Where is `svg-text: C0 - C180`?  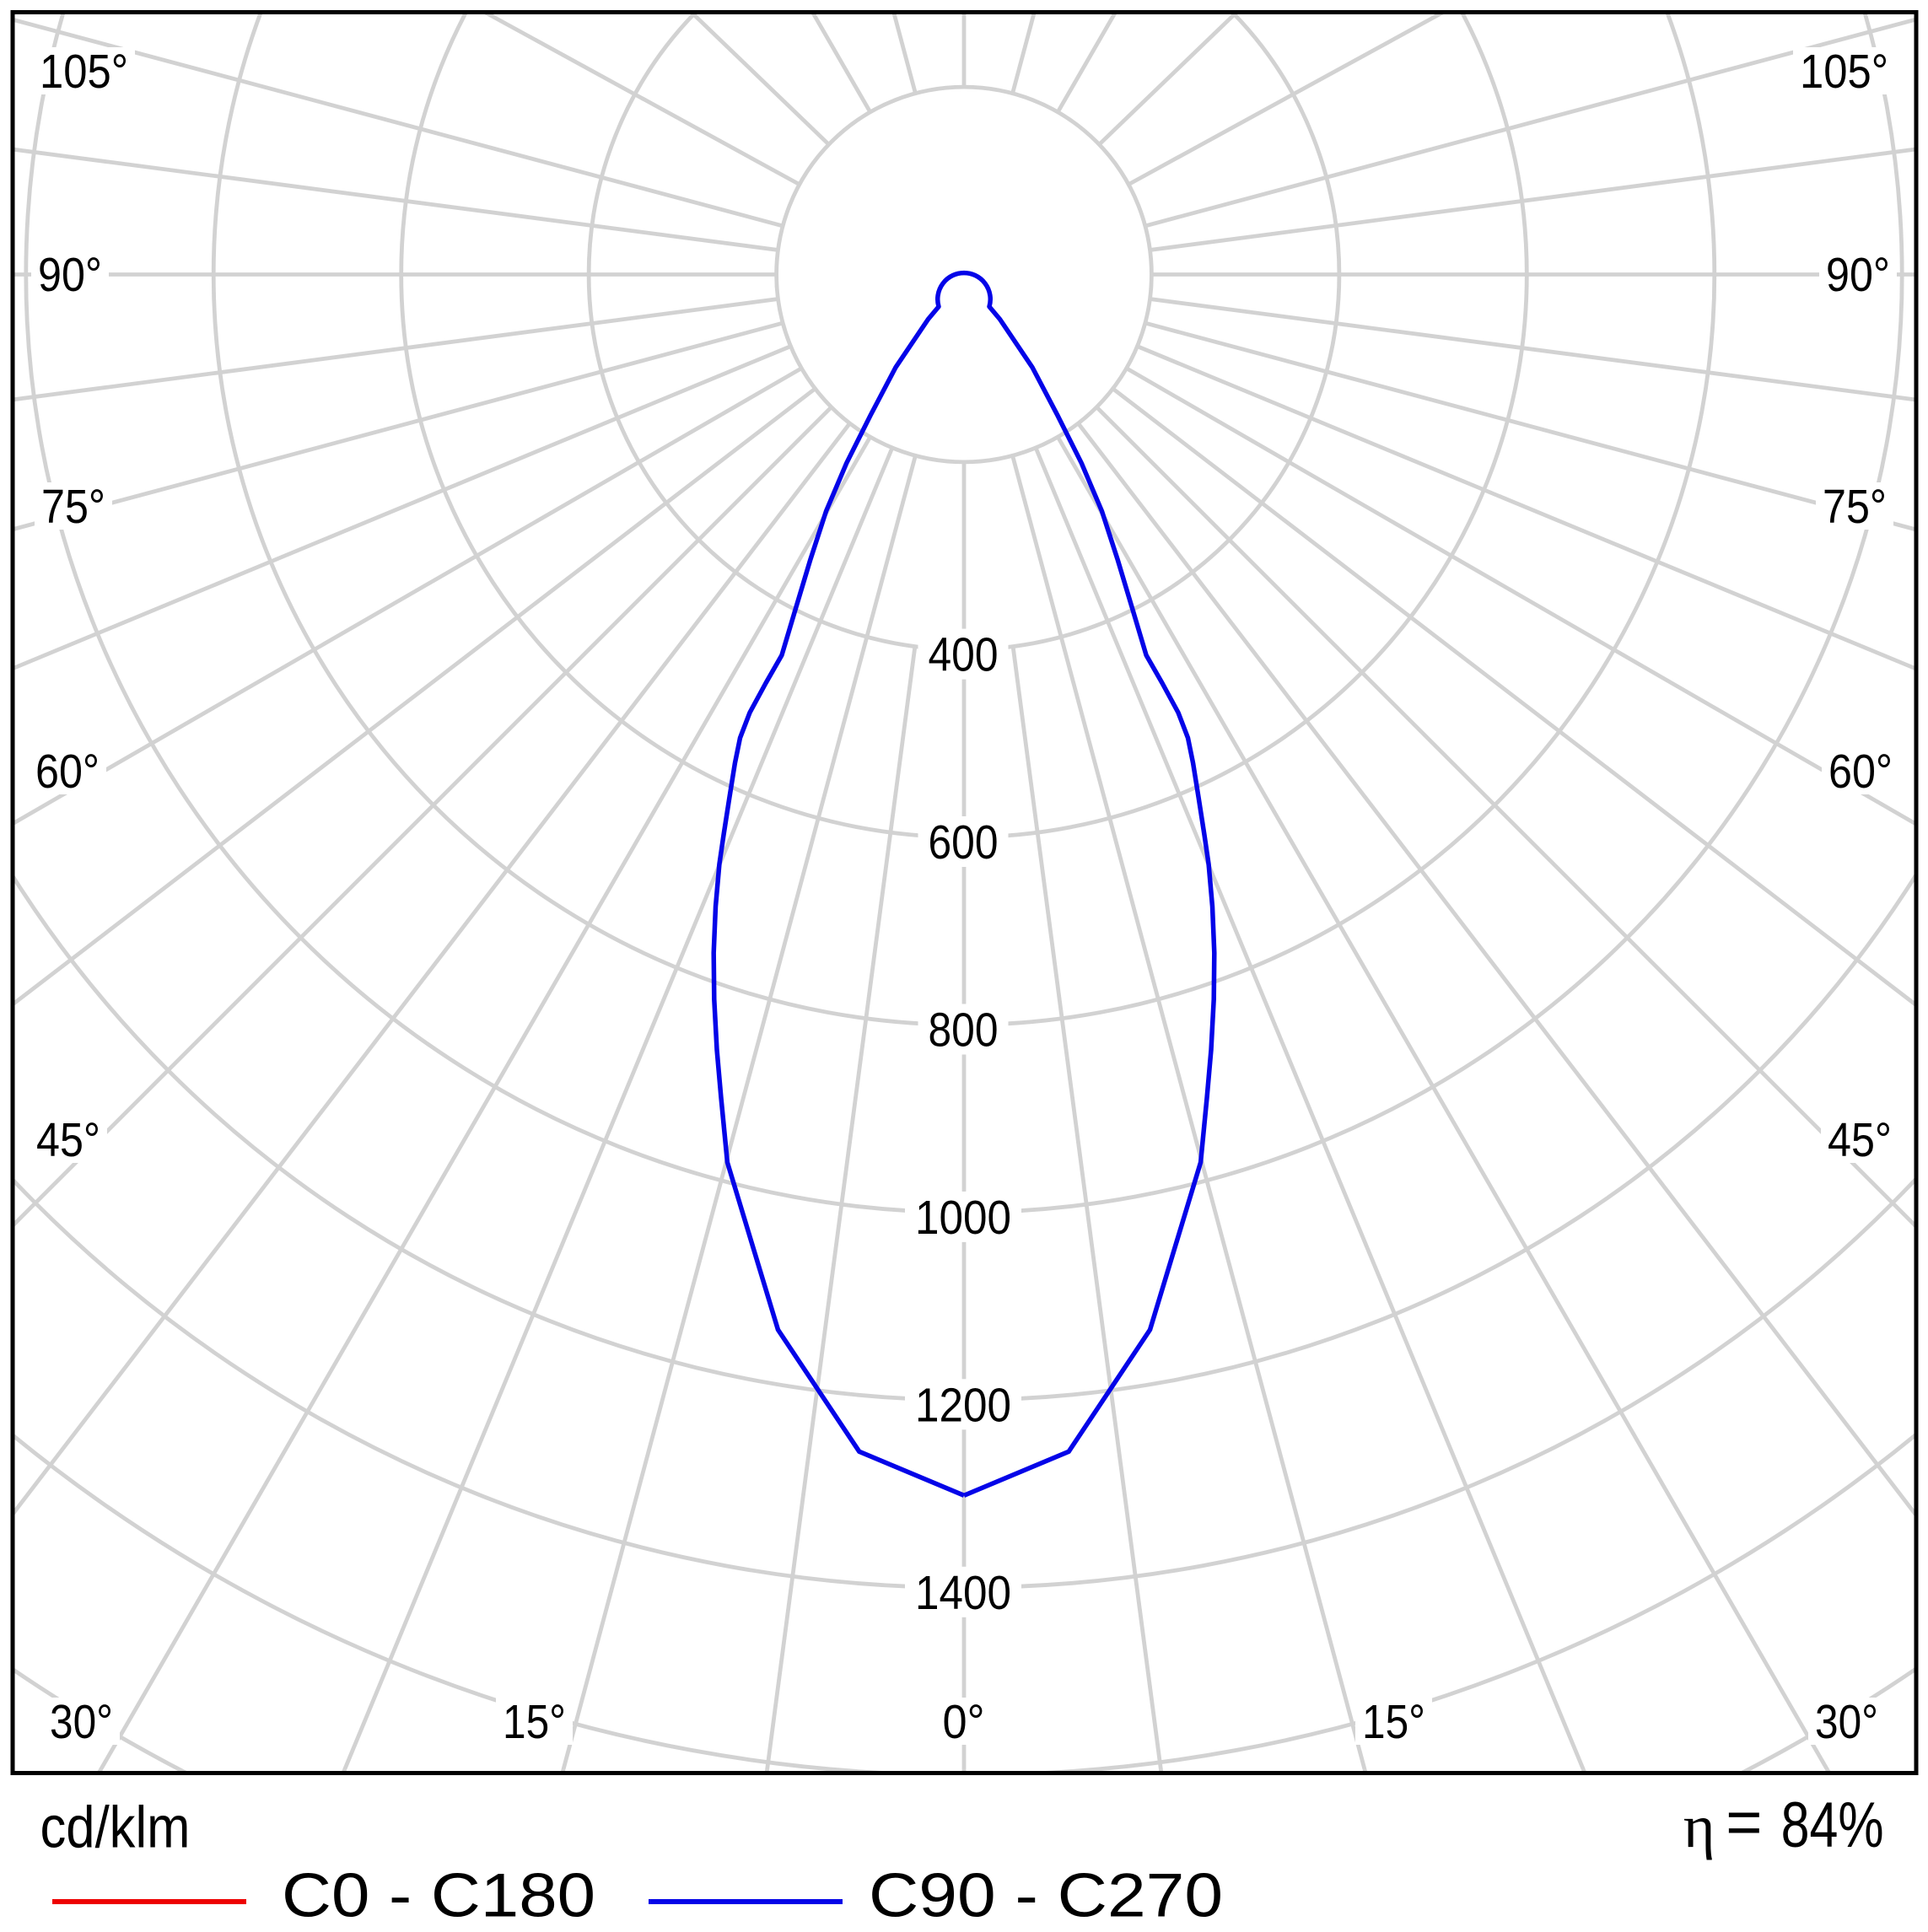
svg-text: C0 - C180 is located at coordinates (438, 1895).